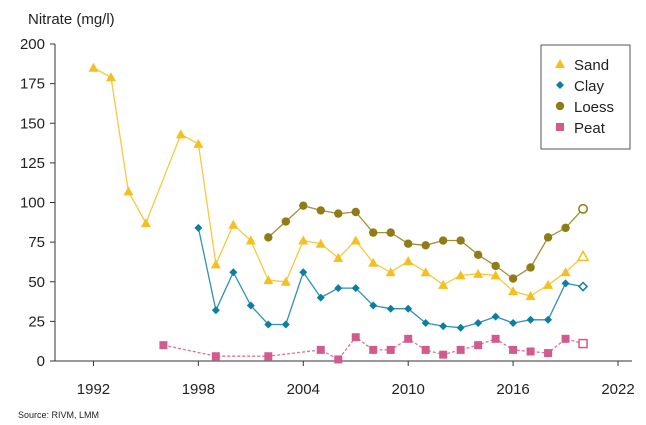 The width and height of the screenshot is (646, 425). What do you see at coordinates (71, 19) in the screenshot?
I see `y-axis-label: Nitrate (mg/l)` at bounding box center [71, 19].